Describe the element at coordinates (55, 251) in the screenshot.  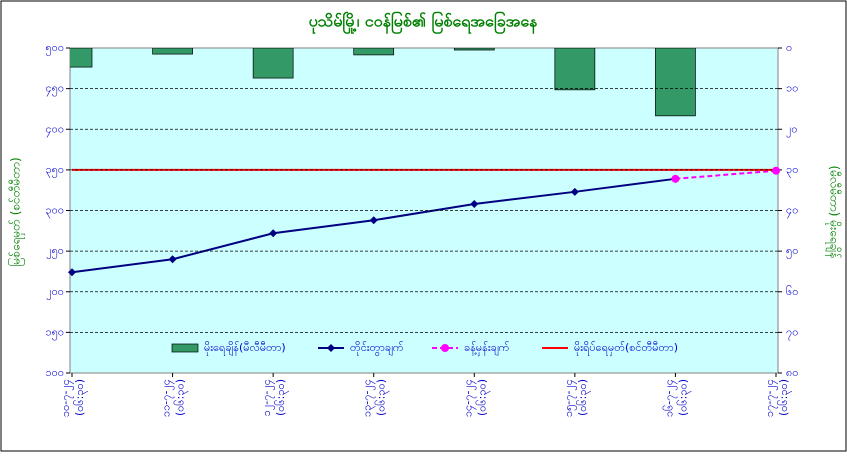
I see `y-tick-label: ၂၅၀` at that location.